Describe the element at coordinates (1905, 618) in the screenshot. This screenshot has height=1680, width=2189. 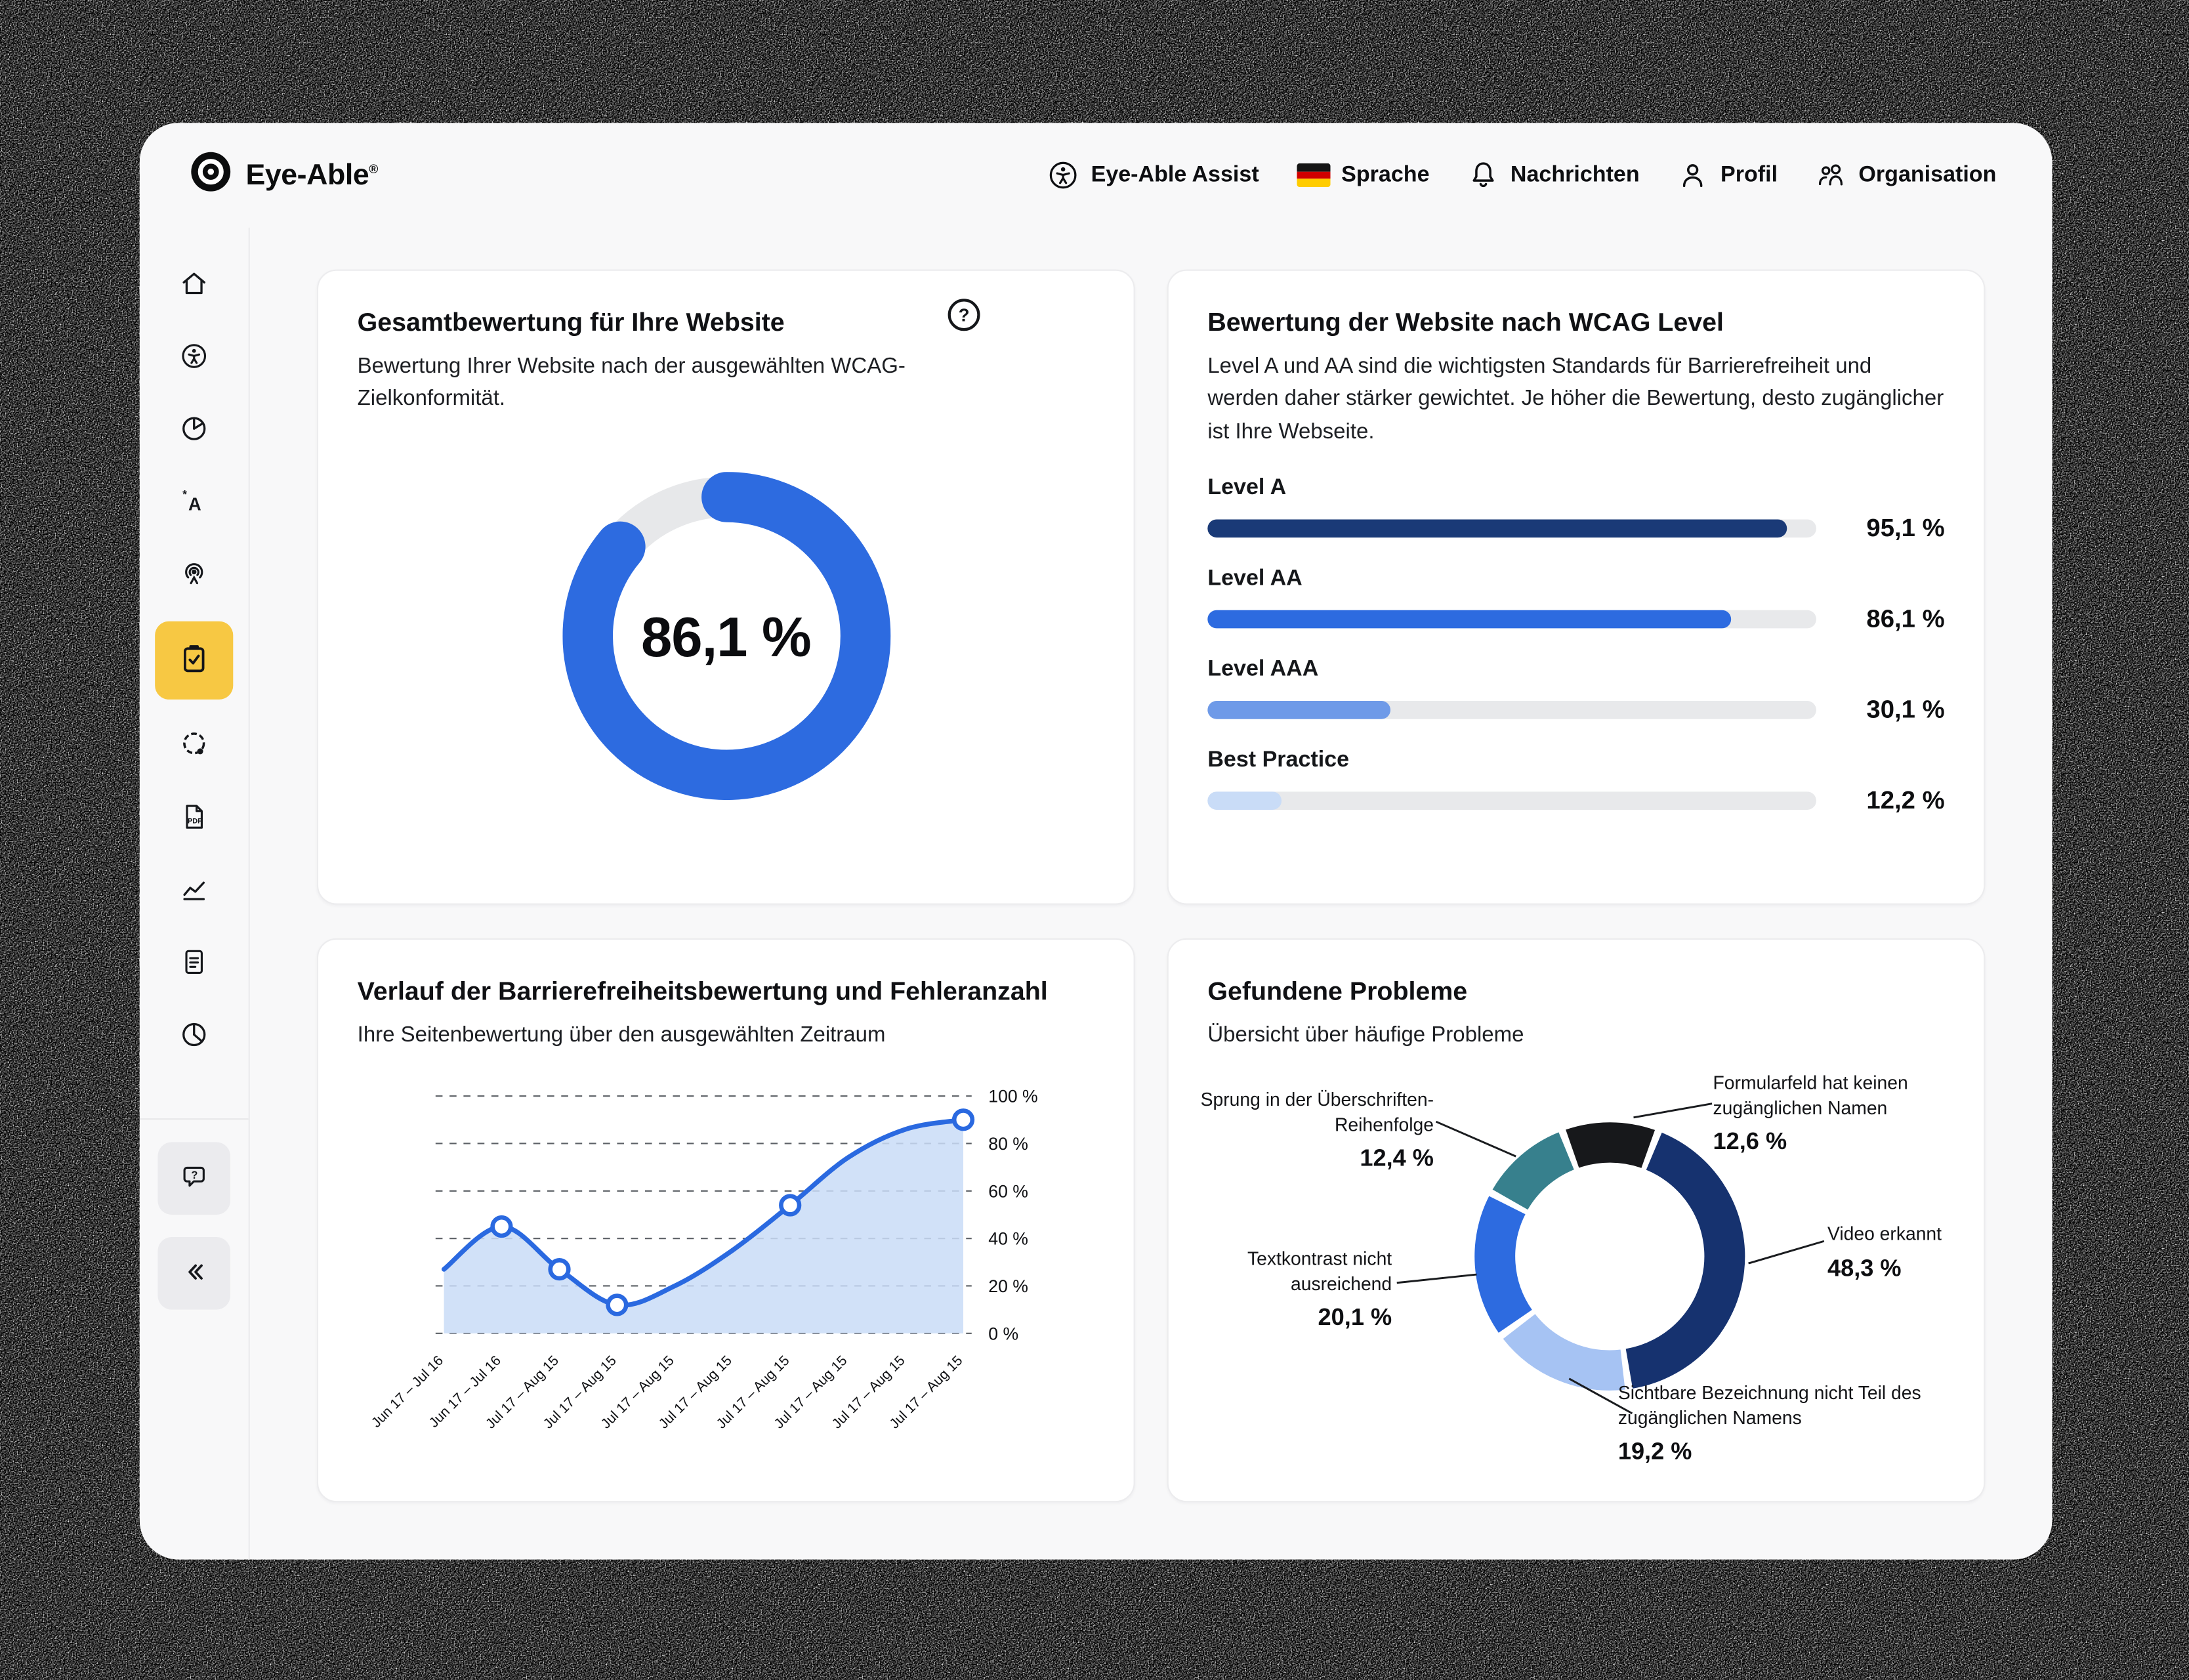
I see `wcag-bar-value: 86,1 %` at that location.